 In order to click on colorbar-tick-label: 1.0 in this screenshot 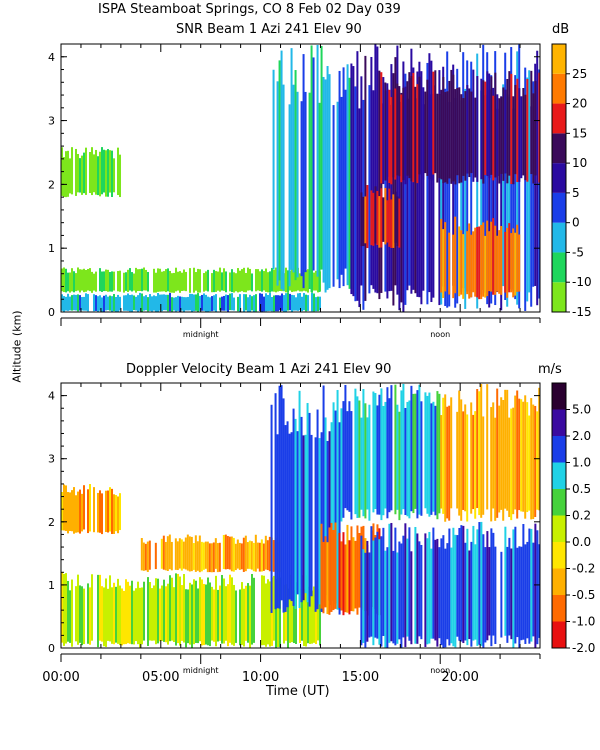, I will do `click(581, 463)`.